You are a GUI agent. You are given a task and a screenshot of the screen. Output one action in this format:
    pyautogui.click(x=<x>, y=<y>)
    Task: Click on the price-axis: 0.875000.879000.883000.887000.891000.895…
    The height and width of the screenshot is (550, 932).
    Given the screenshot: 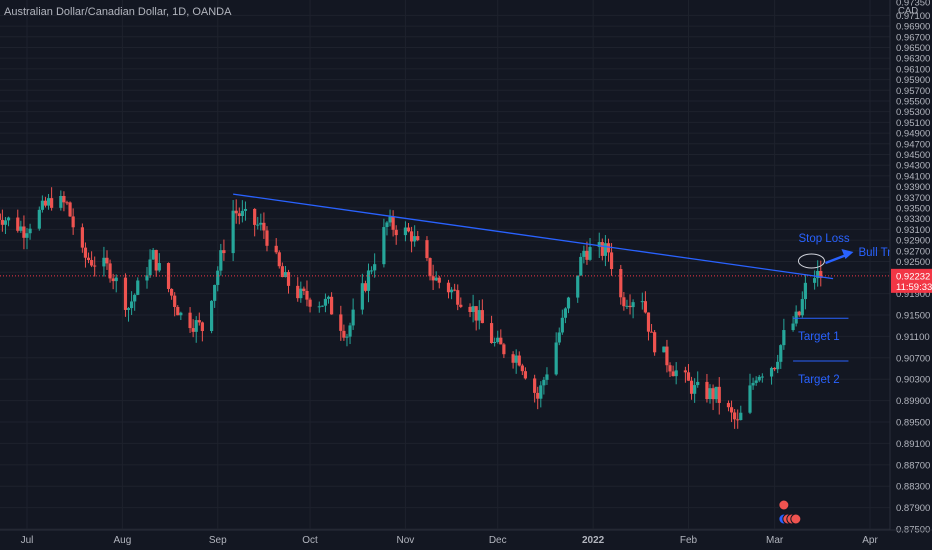 What is the action you would take?
    pyautogui.click(x=910, y=268)
    